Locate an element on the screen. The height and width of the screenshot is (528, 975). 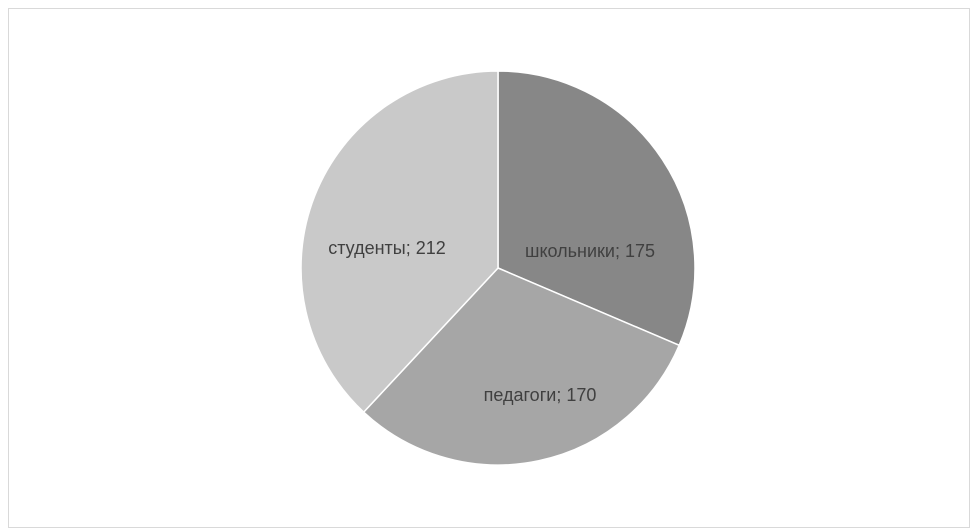
data-label-3: студенты; 212 is located at coordinates (387, 248).